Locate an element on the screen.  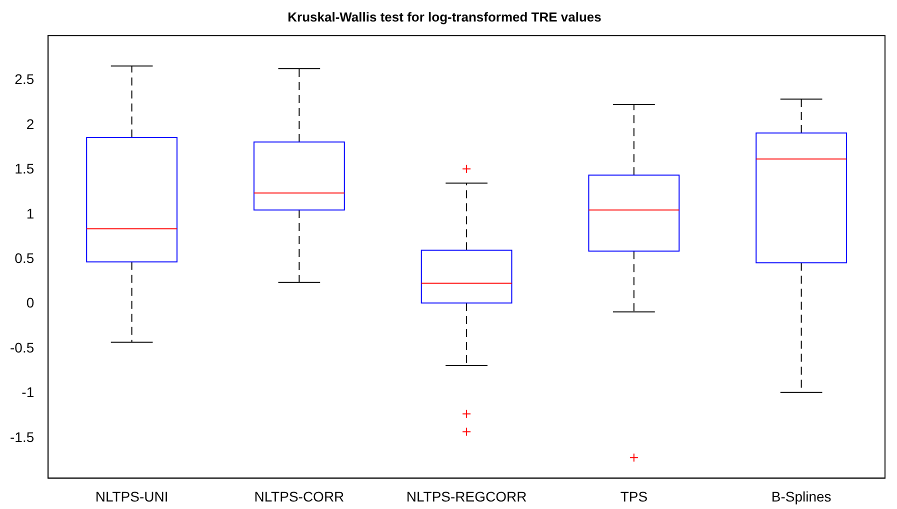
x-tick-label: TPS is located at coordinates (634, 496).